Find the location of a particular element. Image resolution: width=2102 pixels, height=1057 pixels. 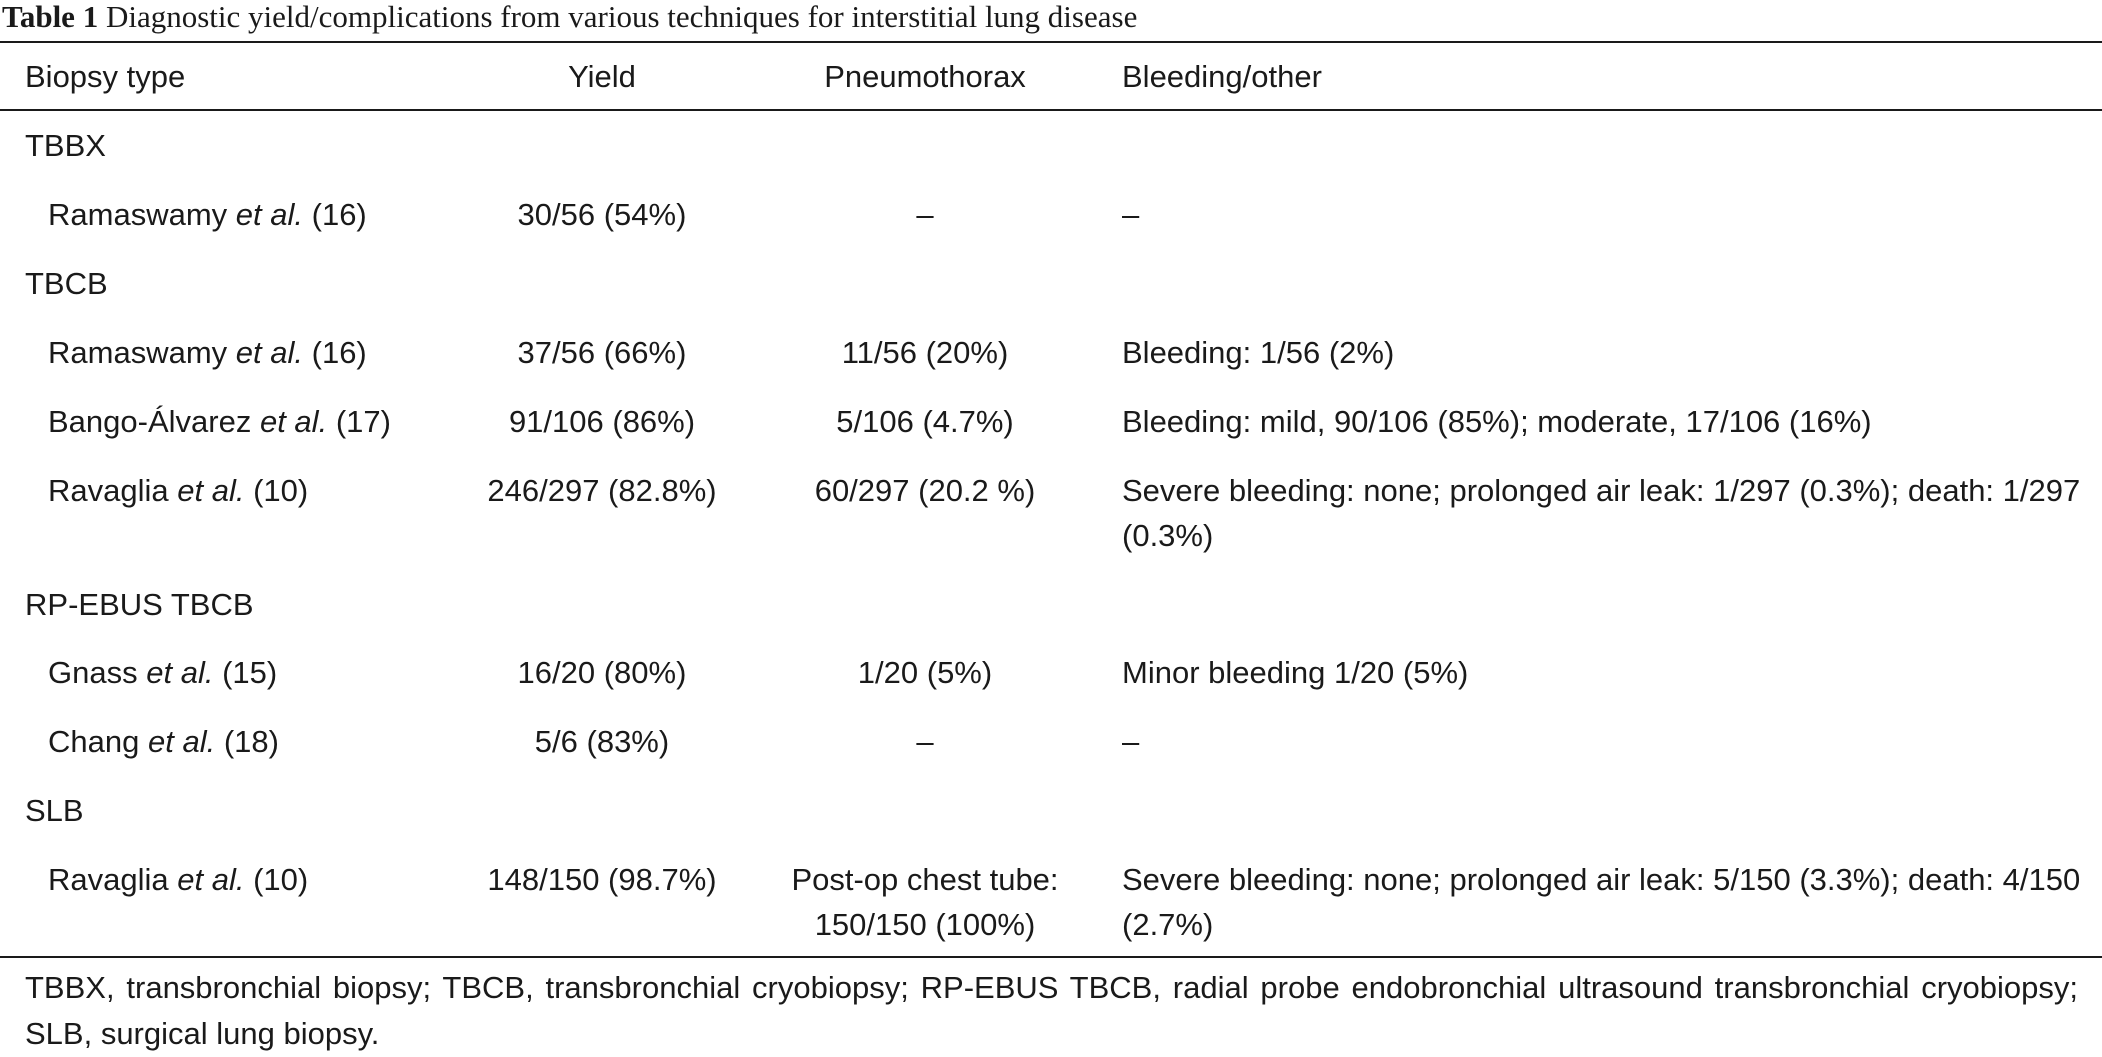

bleeding-cell: Minor bleeding 1/20 (5%) is located at coordinates (1295, 672).